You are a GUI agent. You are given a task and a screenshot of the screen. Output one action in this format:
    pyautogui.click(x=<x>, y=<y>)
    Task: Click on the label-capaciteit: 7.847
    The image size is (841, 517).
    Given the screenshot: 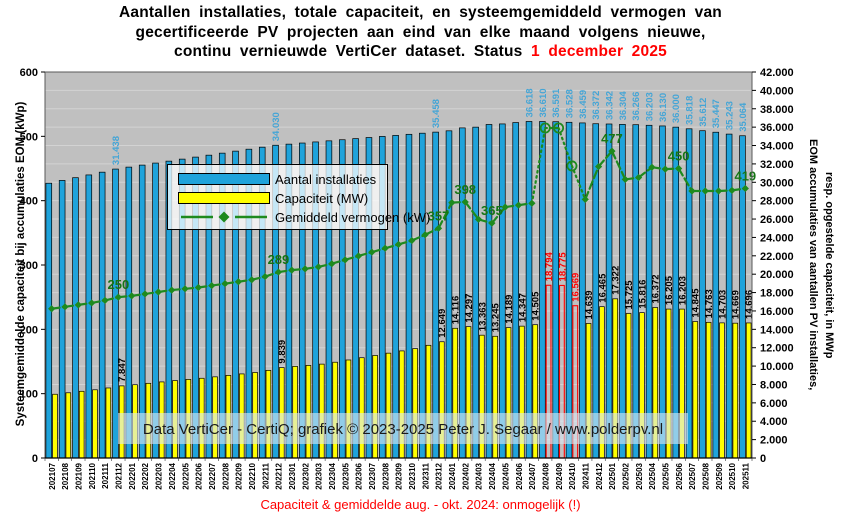 What is the action you would take?
    pyautogui.click(x=122, y=370)
    